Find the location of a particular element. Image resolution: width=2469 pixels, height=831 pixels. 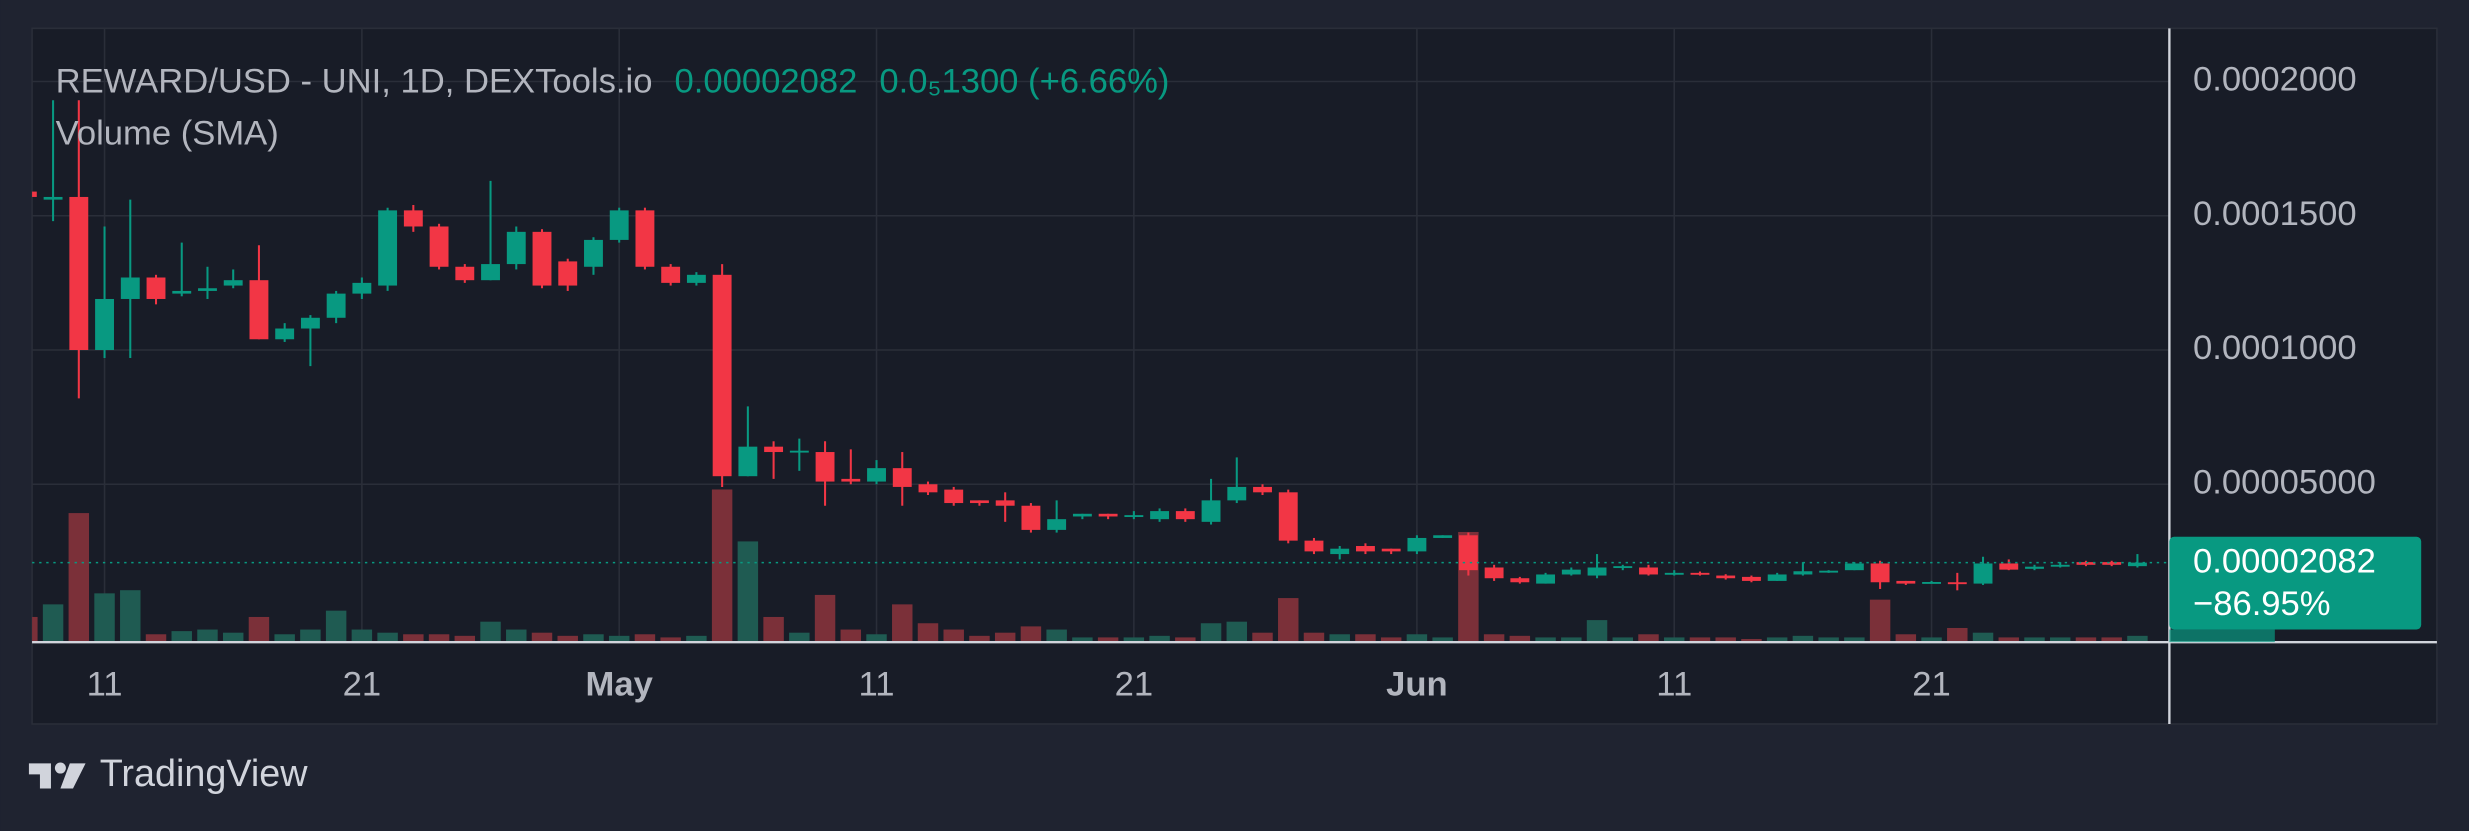

header-change: 0.0₅1300 (+6.66%) is located at coordinates (1024, 82).